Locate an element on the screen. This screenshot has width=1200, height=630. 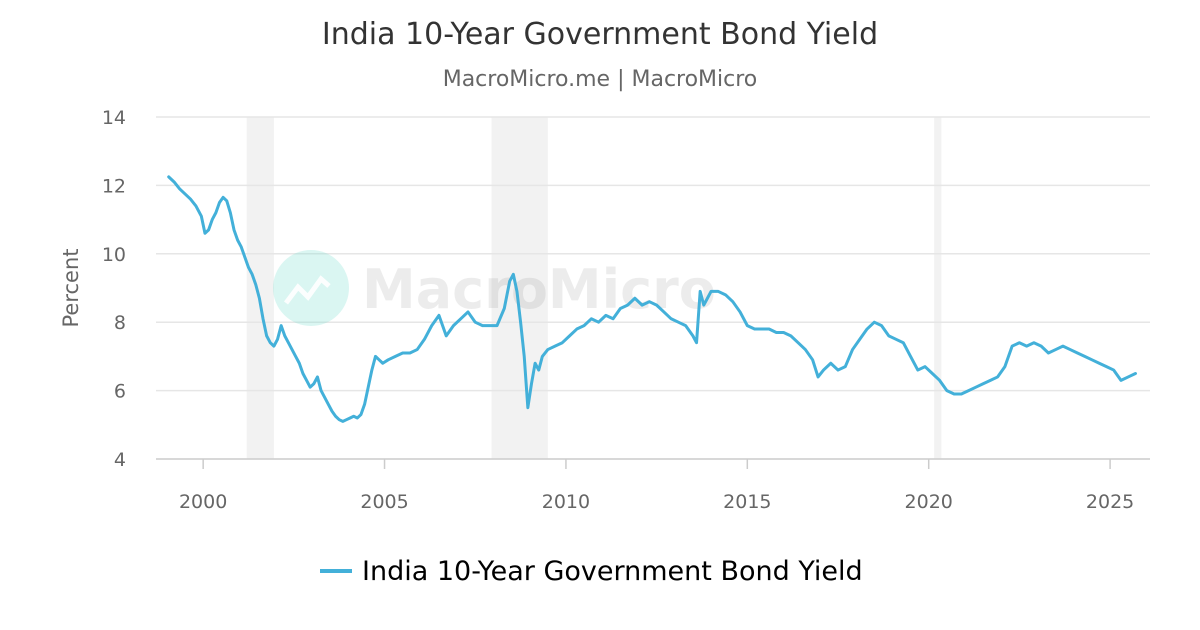
chart-title: India 10-Year Government Bond Yield is located at coordinates (600, 34).